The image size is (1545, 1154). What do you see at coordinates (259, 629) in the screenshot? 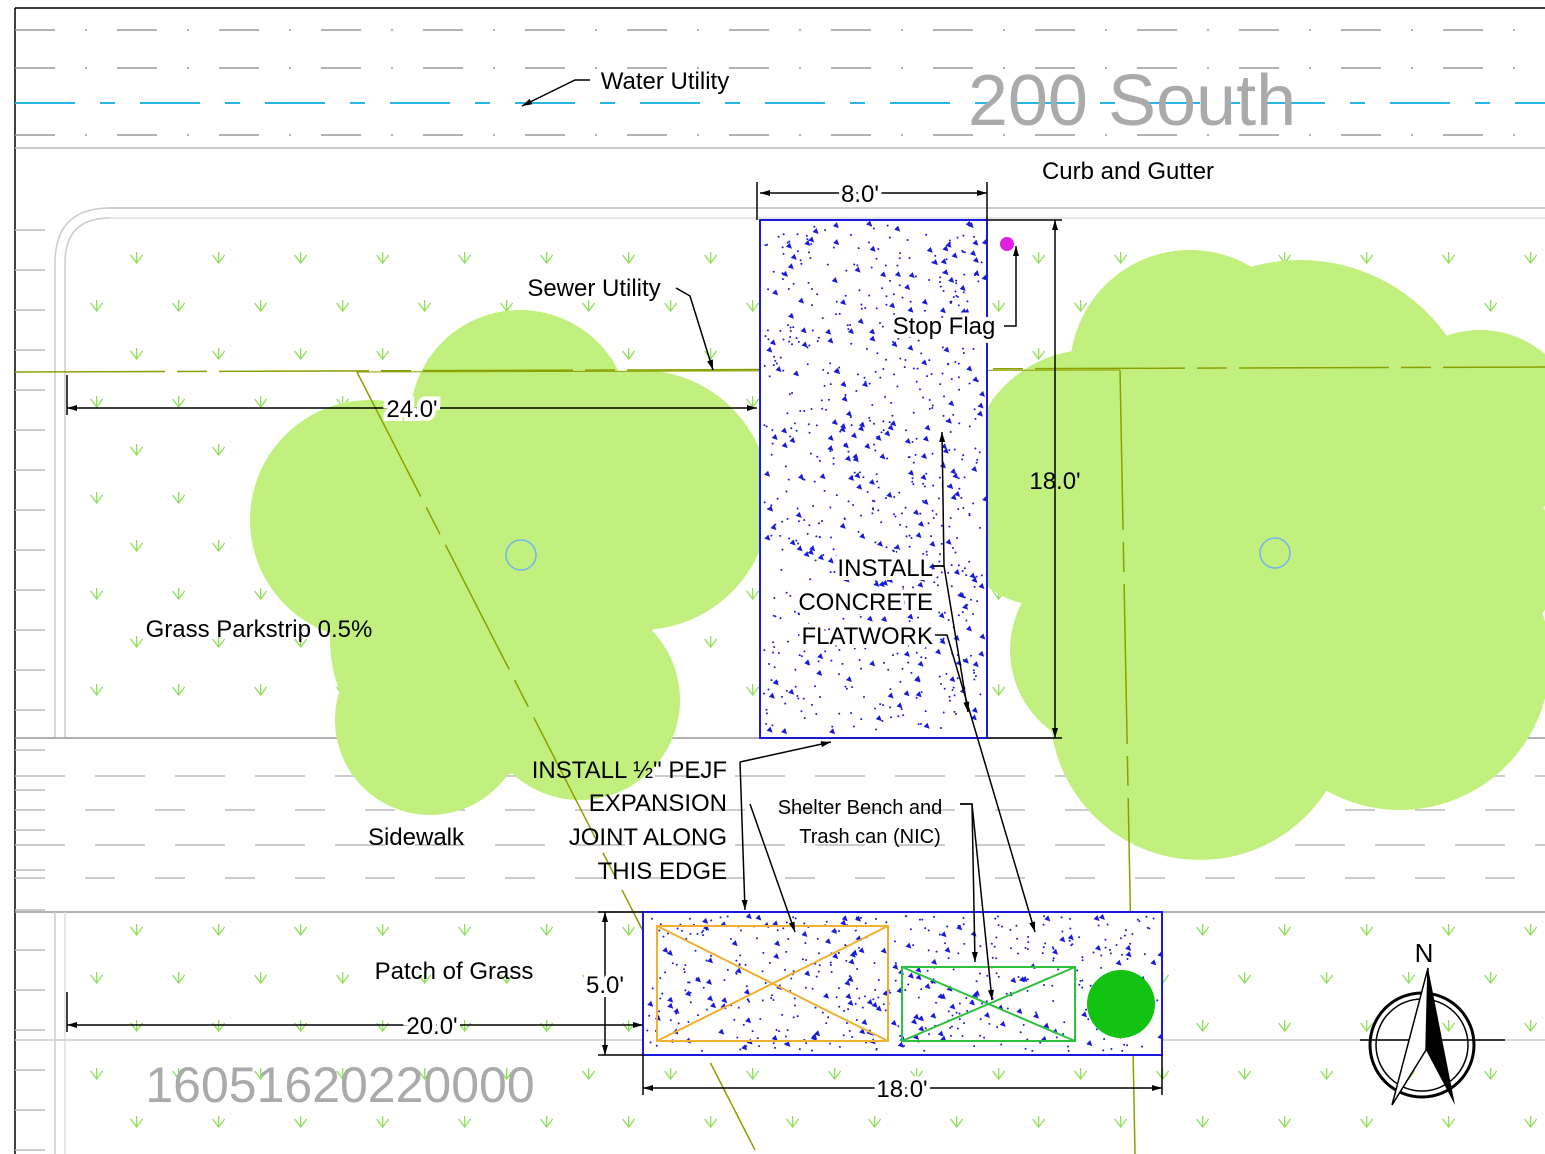
I see `parkstrip-label: Grass Parkstrip 0.5%` at bounding box center [259, 629].